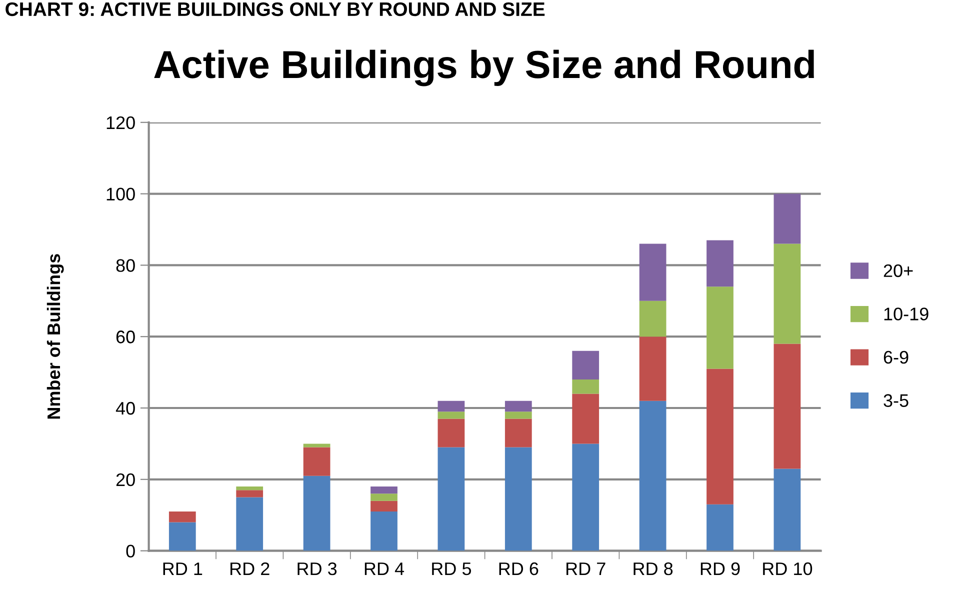  Describe the element at coordinates (55, 336) in the screenshot. I see `y-axis-title: Nmber of Buildings` at that location.